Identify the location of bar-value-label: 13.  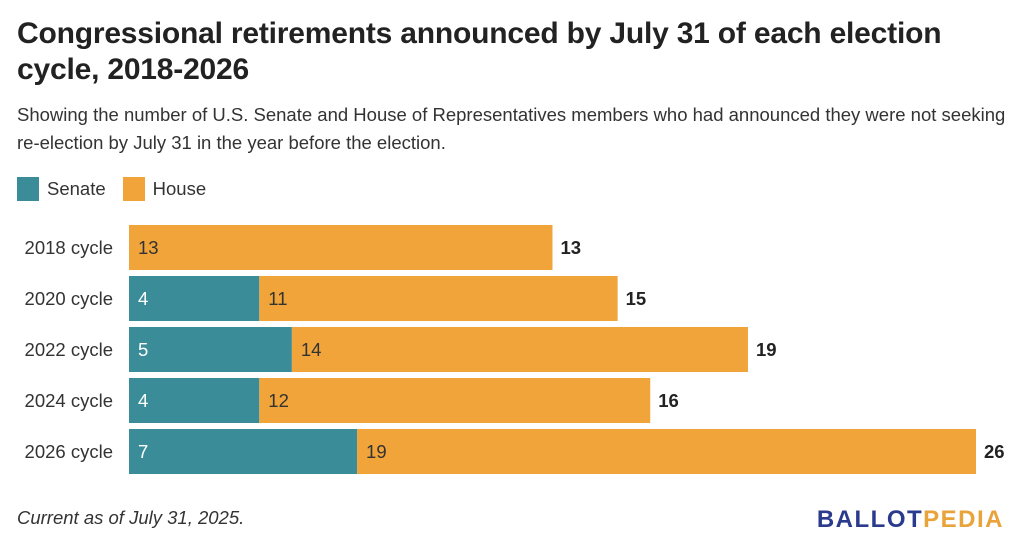
(148, 247).